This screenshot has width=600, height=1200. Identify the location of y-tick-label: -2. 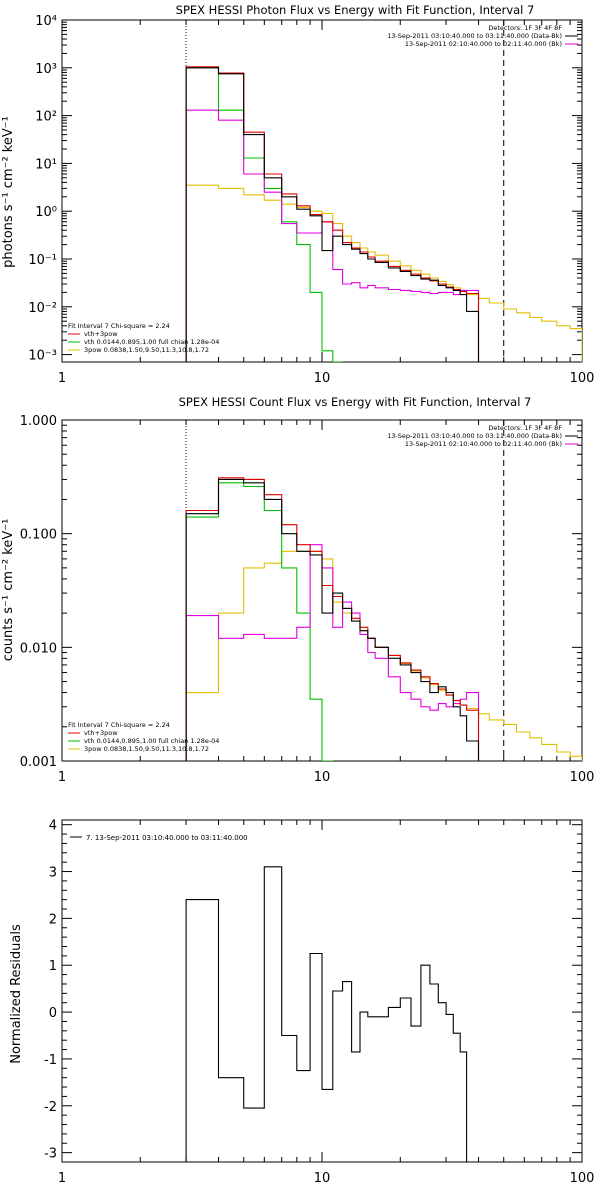
(50, 1107).